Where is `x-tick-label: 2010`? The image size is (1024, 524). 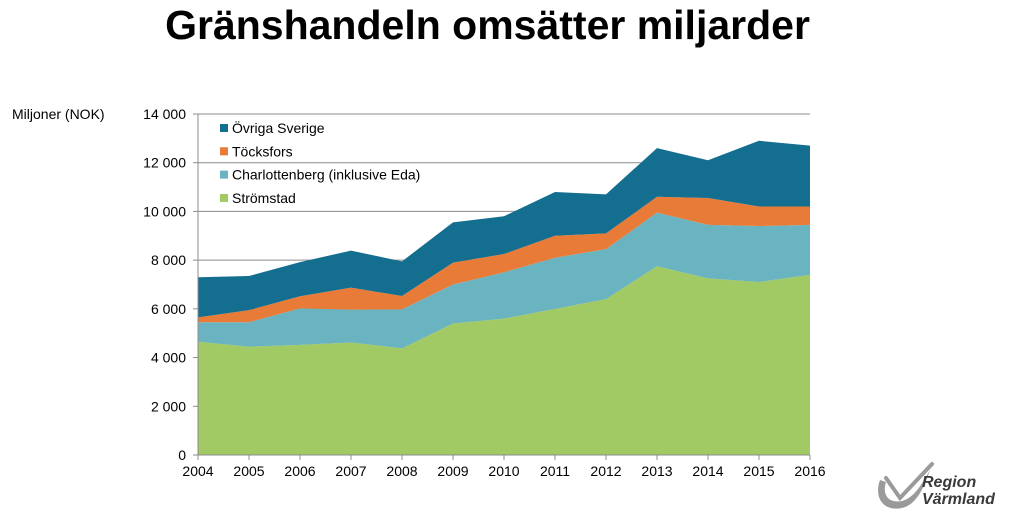 x-tick-label: 2010 is located at coordinates (503, 471).